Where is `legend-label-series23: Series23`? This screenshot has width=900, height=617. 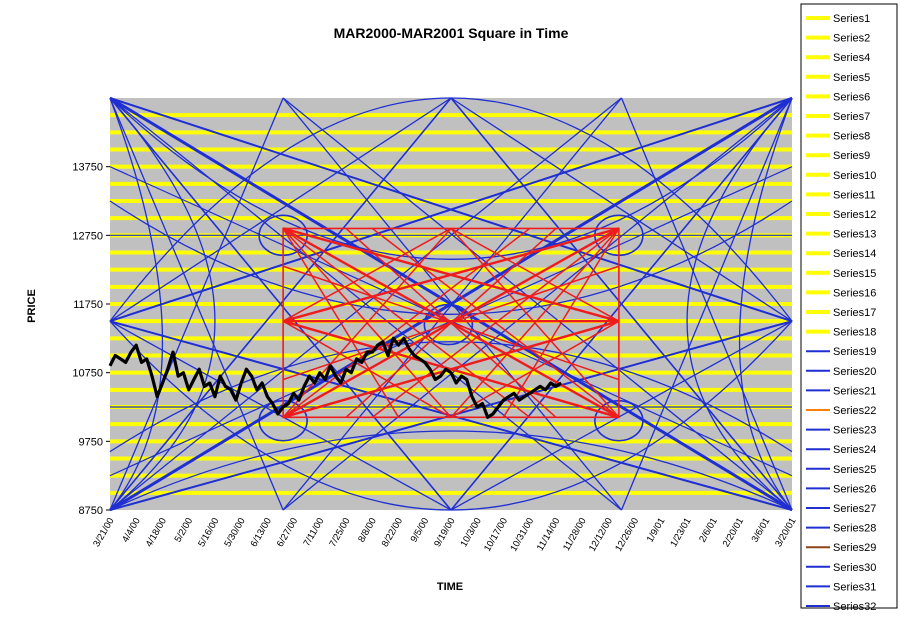
legend-label-series23: Series23 is located at coordinates (854, 431).